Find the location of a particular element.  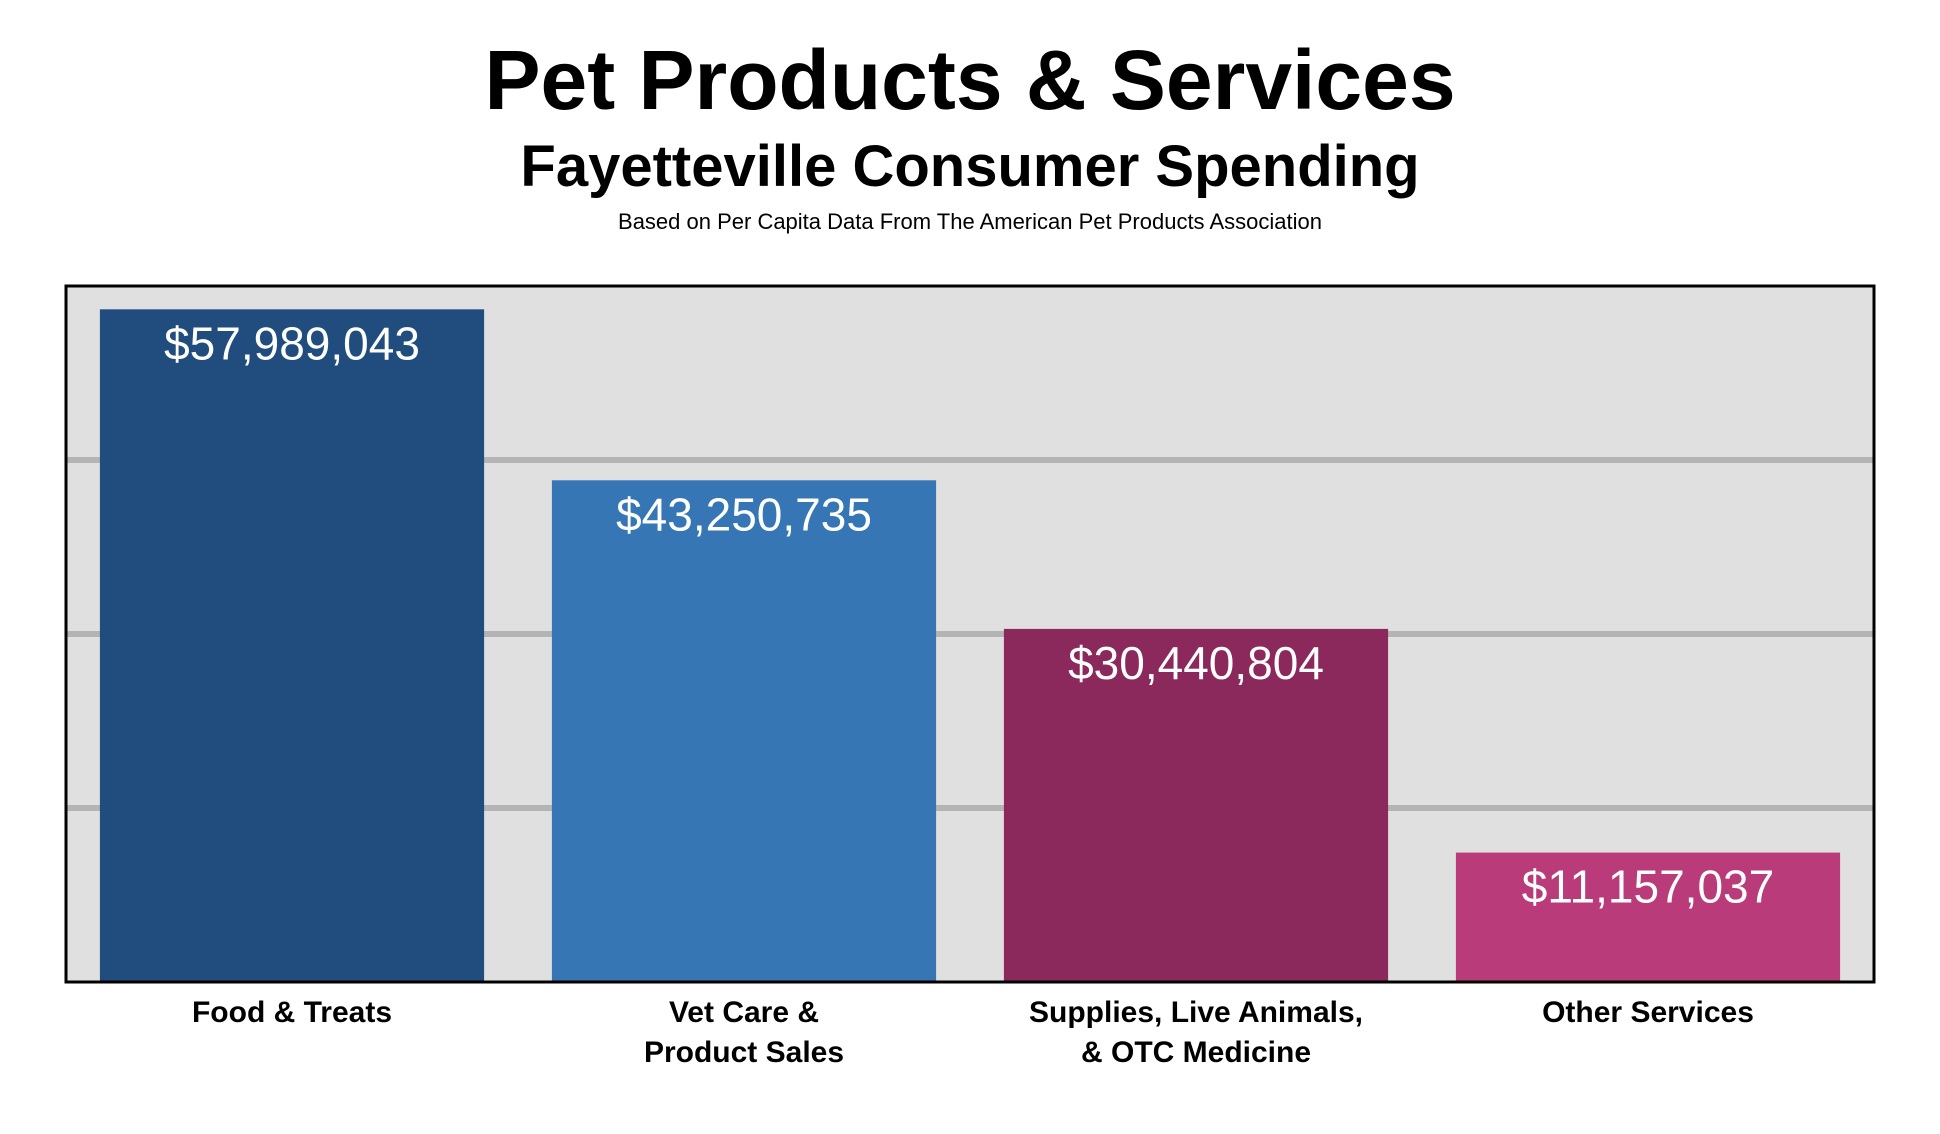

data-label-4: $11,157,037 is located at coordinates (1648, 887).